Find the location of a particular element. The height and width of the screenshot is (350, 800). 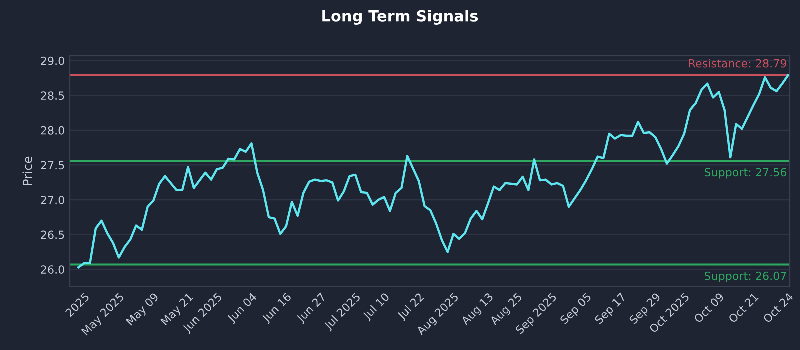

x-tick-label: Sep 17 is located at coordinates (611, 309).